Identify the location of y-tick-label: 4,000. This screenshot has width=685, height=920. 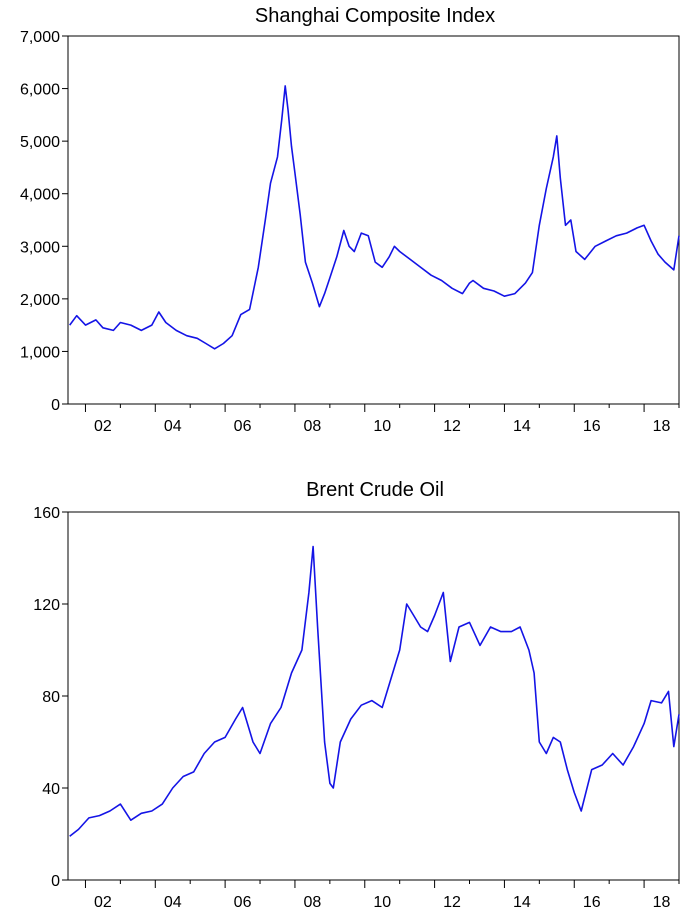
(40, 195).